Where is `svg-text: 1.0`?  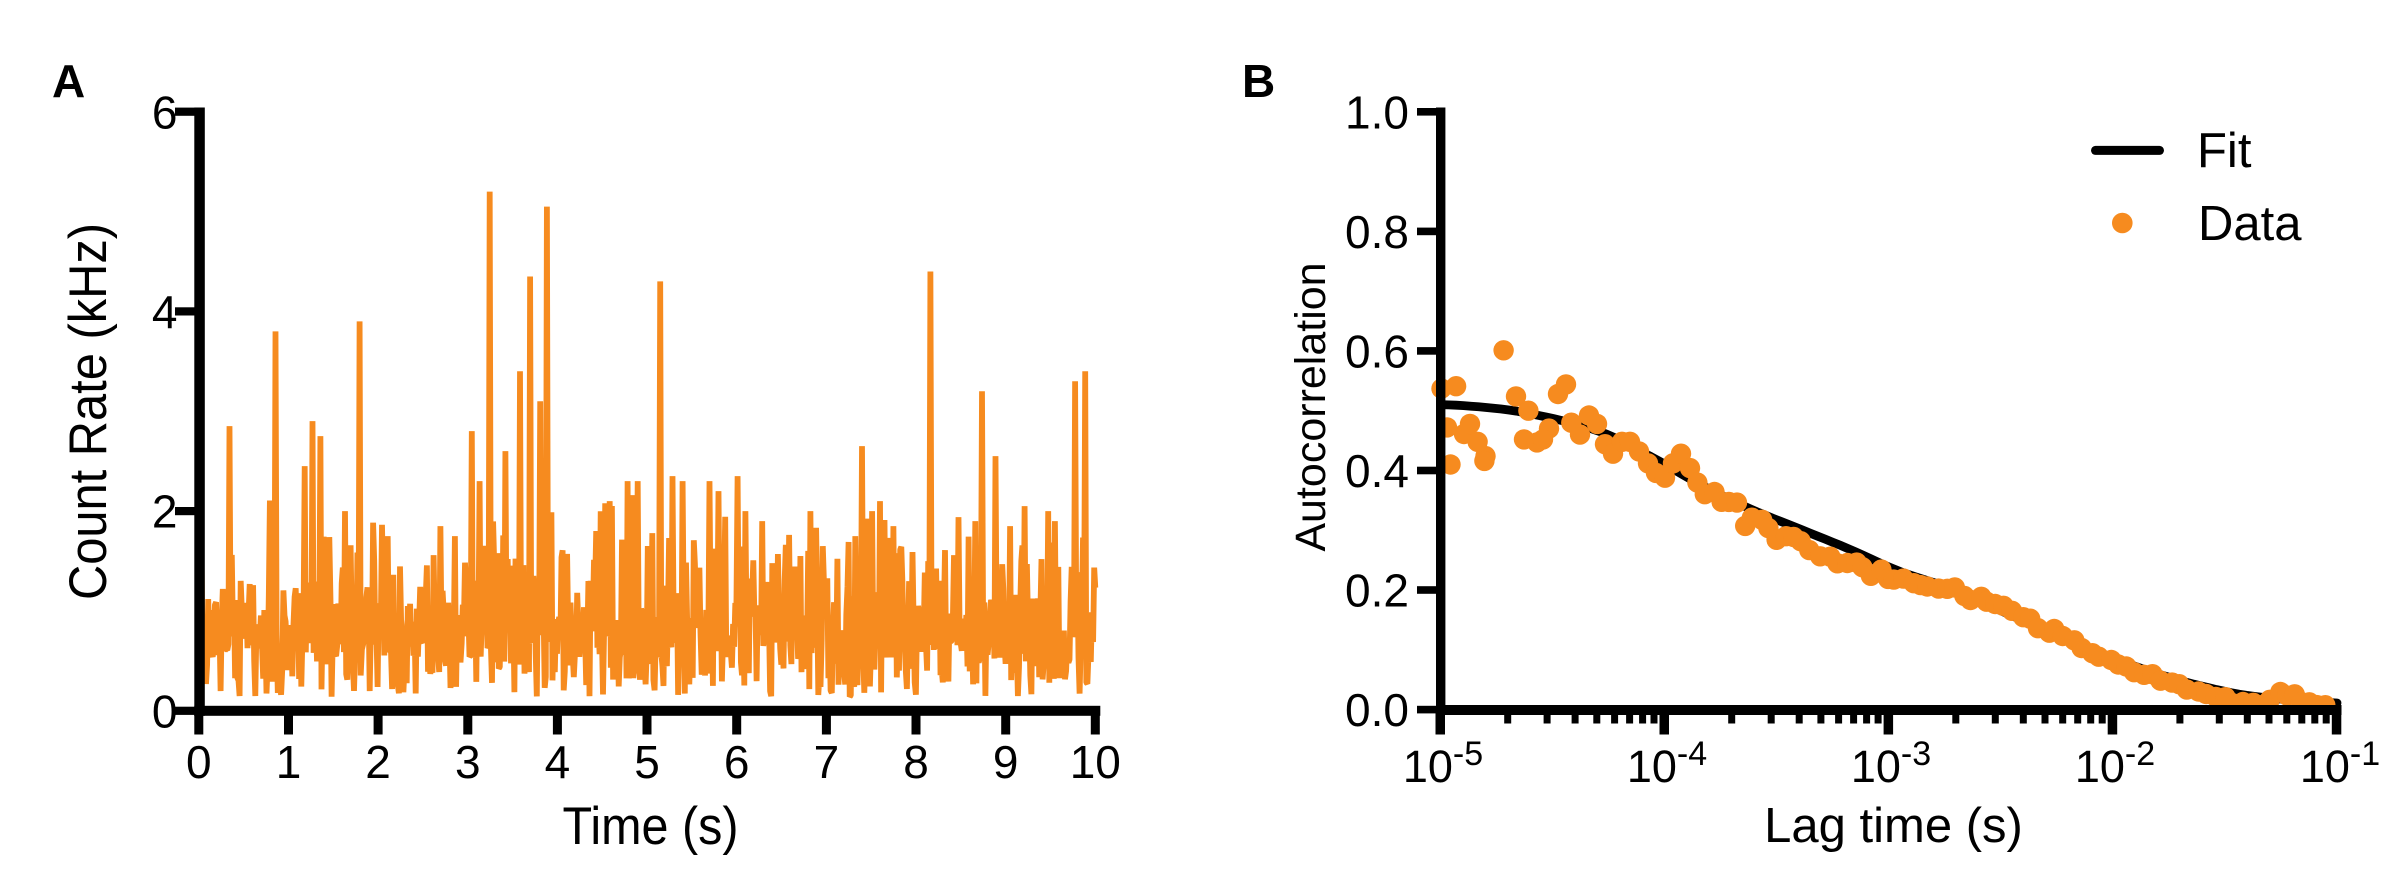
svg-text: 1.0 is located at coordinates (1377, 112).